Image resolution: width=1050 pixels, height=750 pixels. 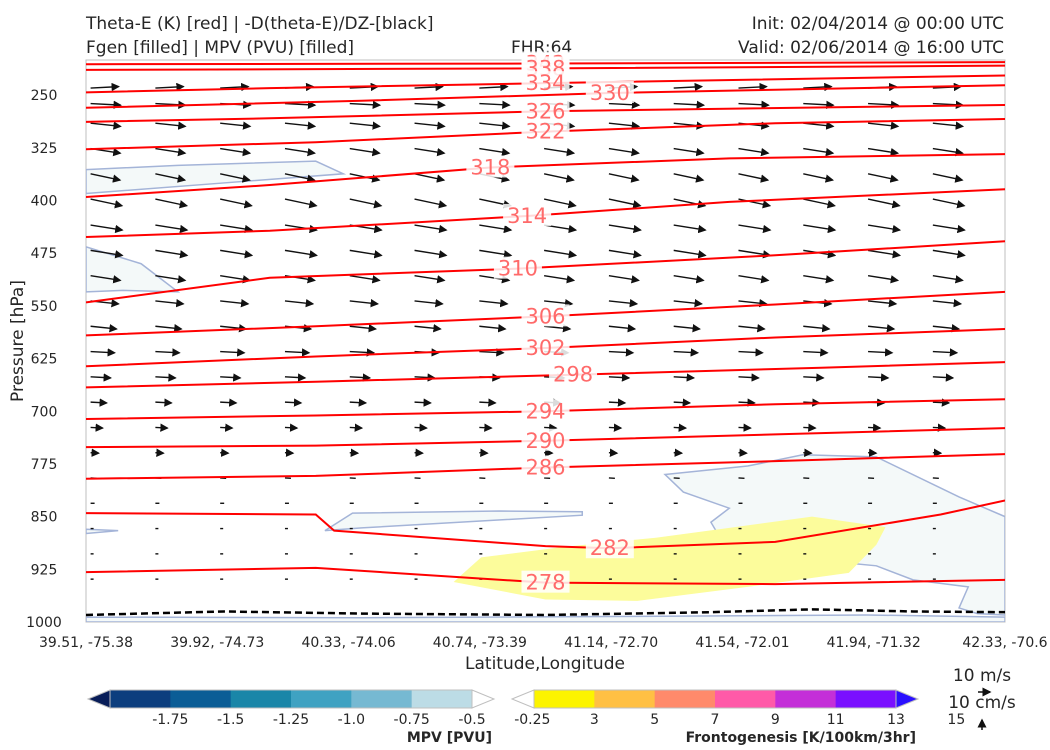 What do you see at coordinates (44, 96) in the screenshot?
I see `y-tick-label: 250` at bounding box center [44, 96].